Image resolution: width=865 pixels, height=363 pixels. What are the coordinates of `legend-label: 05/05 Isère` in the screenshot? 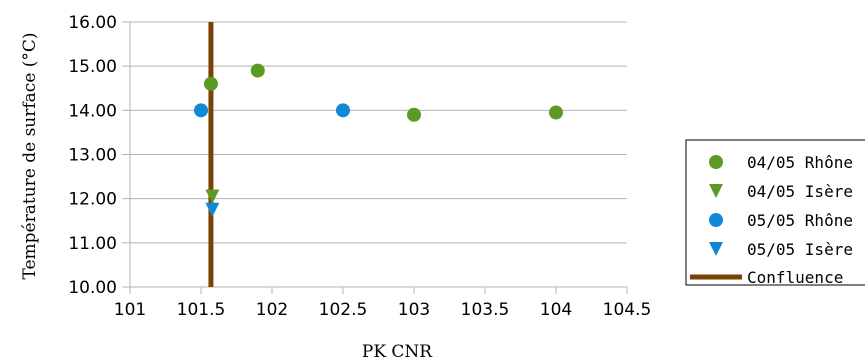 It's located at (800, 249).